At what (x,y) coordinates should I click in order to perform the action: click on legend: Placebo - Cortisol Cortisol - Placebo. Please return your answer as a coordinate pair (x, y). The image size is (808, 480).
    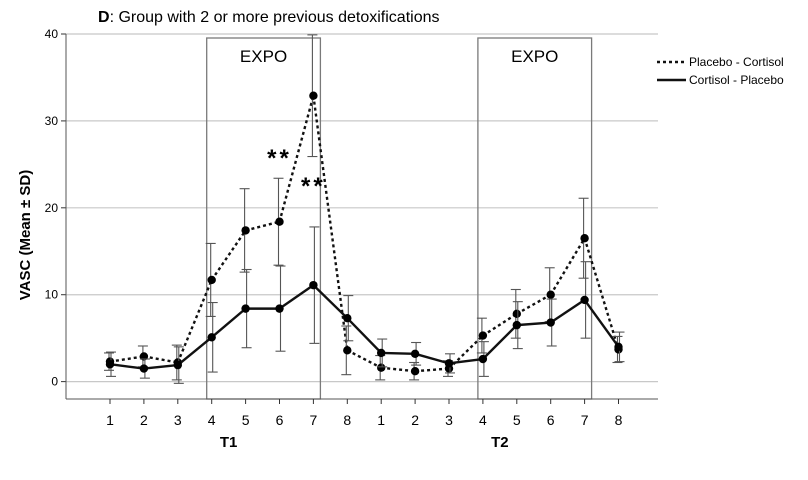
    Looking at the image, I should click on (720, 71).